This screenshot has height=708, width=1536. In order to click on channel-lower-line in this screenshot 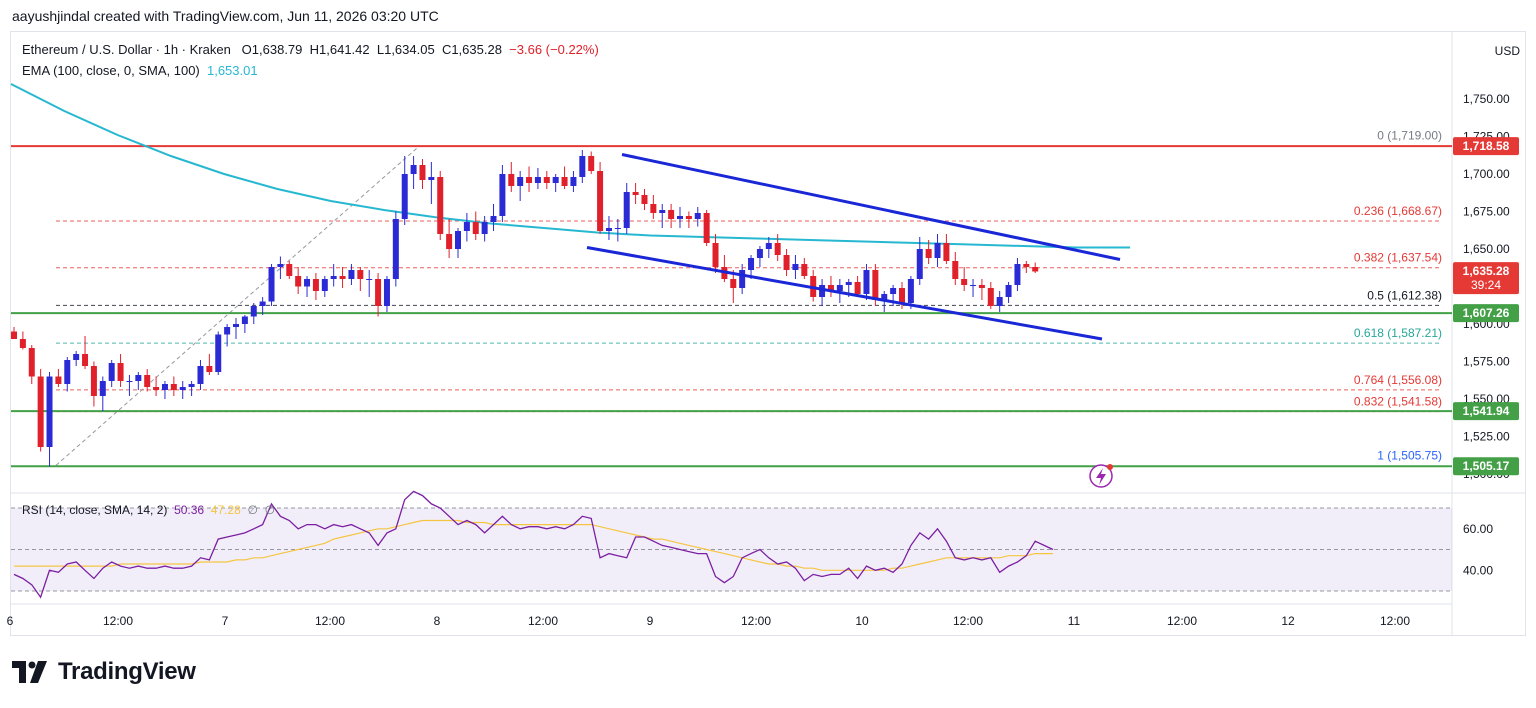, I will do `click(844, 293)`.